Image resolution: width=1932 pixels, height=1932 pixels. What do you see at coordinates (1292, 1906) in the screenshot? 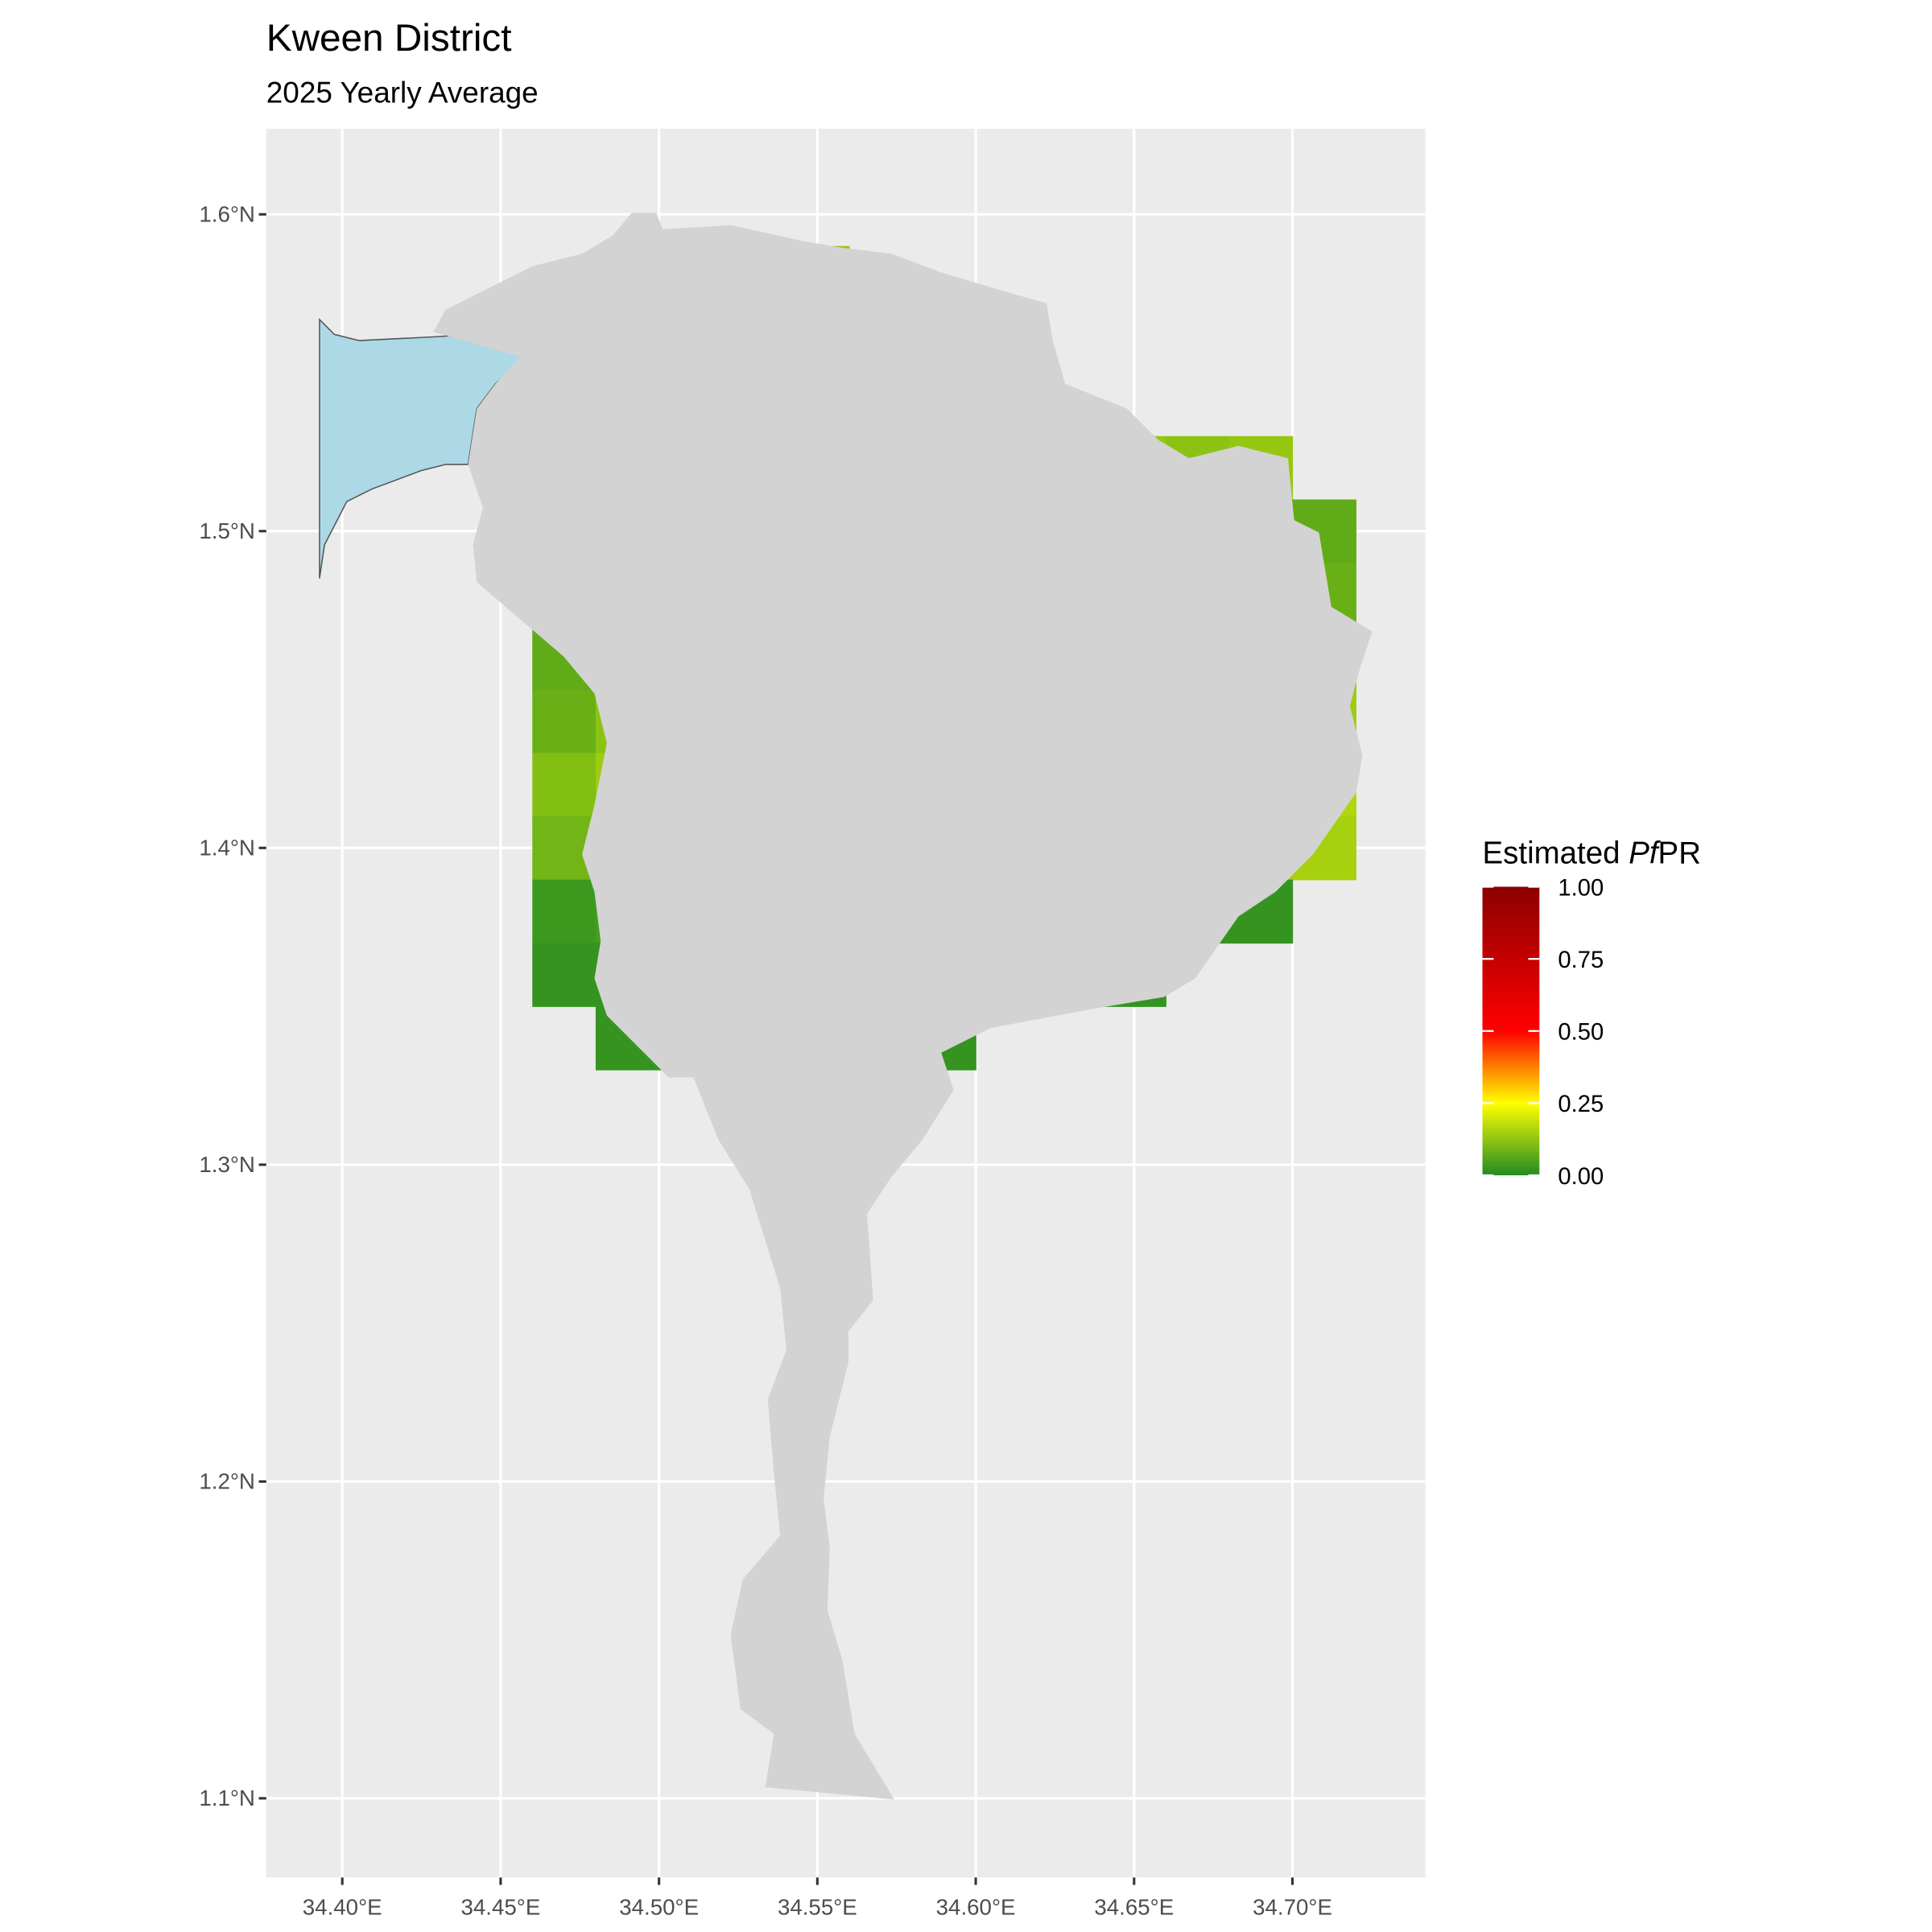
I see `x-tick-label: 34.70°E` at bounding box center [1292, 1906].